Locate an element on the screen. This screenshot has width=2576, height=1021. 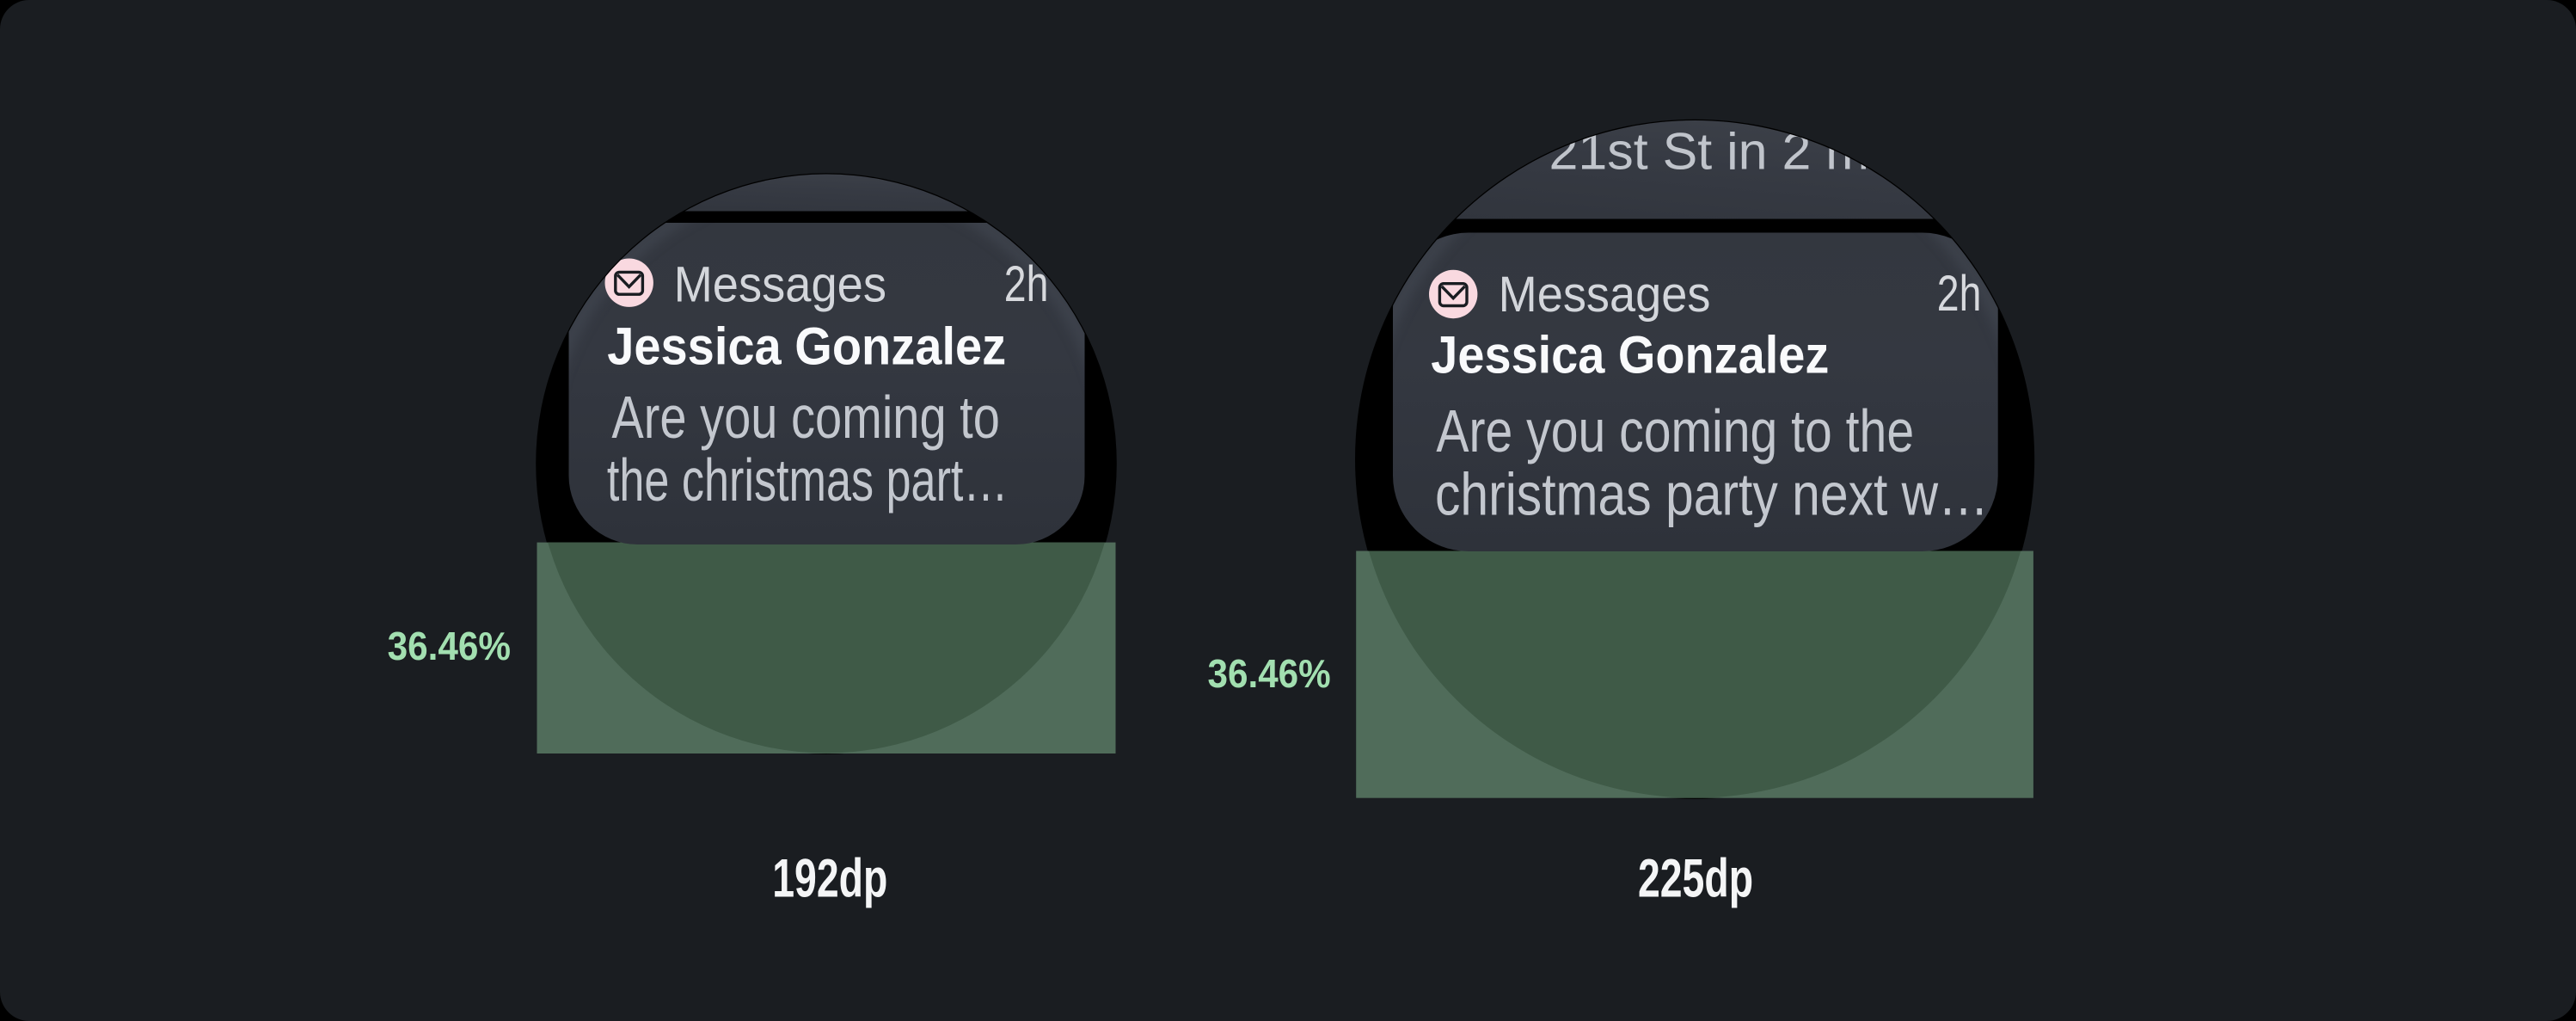
svg-text: Are you coming to the is located at coordinates (1675, 430).